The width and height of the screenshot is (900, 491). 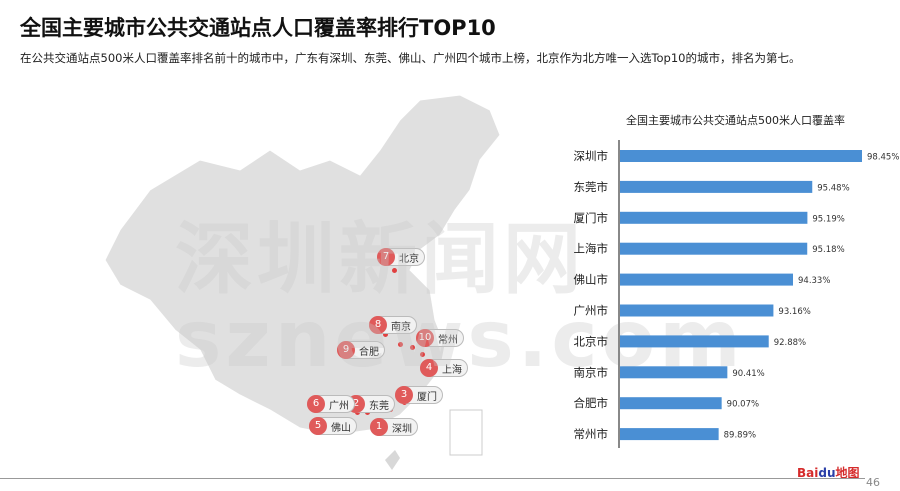 I want to click on city-label: 厦门, so click(x=427, y=397).